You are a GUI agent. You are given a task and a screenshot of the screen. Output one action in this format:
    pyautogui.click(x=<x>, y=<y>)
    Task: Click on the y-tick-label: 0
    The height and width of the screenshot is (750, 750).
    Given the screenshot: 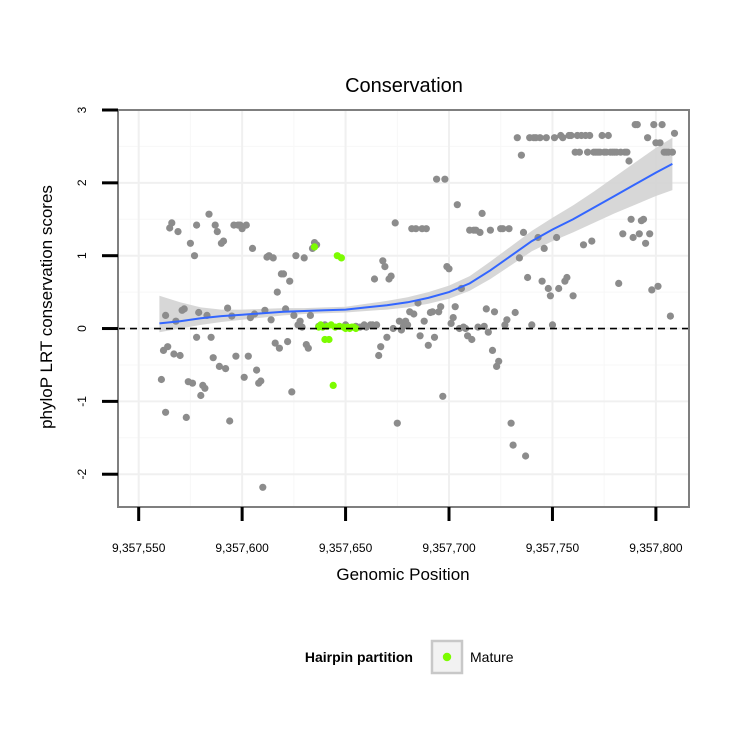 What is the action you would take?
    pyautogui.click(x=82, y=328)
    